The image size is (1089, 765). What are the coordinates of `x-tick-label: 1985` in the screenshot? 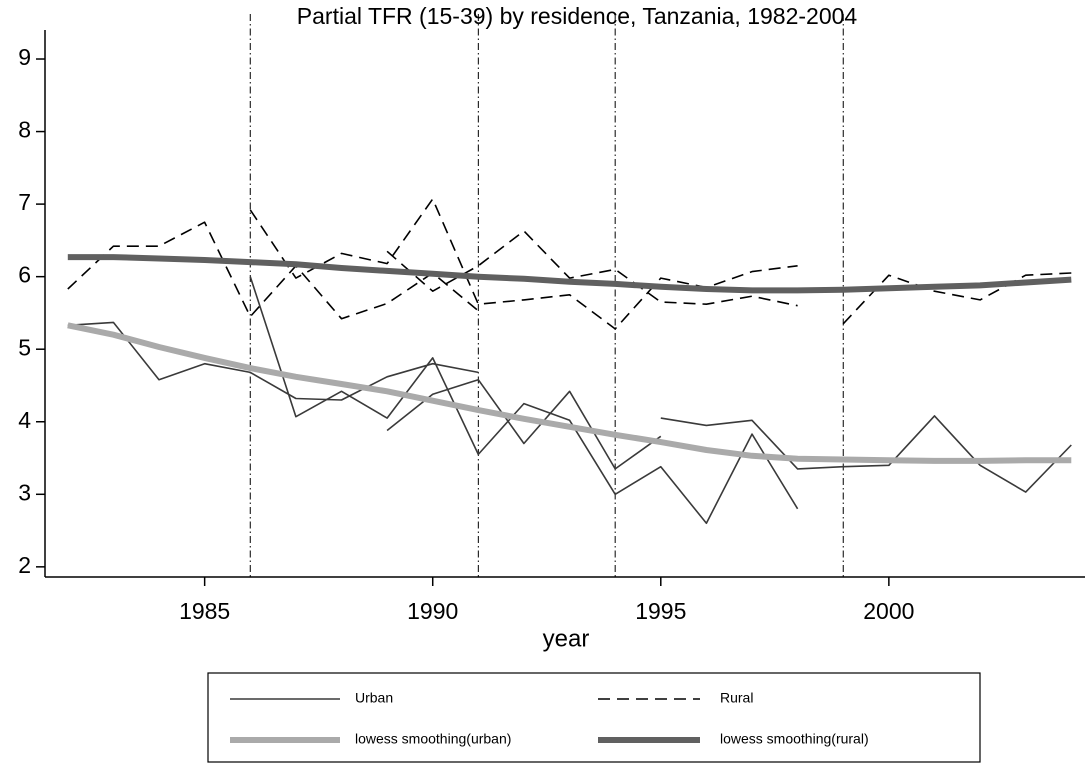 It's located at (204, 611).